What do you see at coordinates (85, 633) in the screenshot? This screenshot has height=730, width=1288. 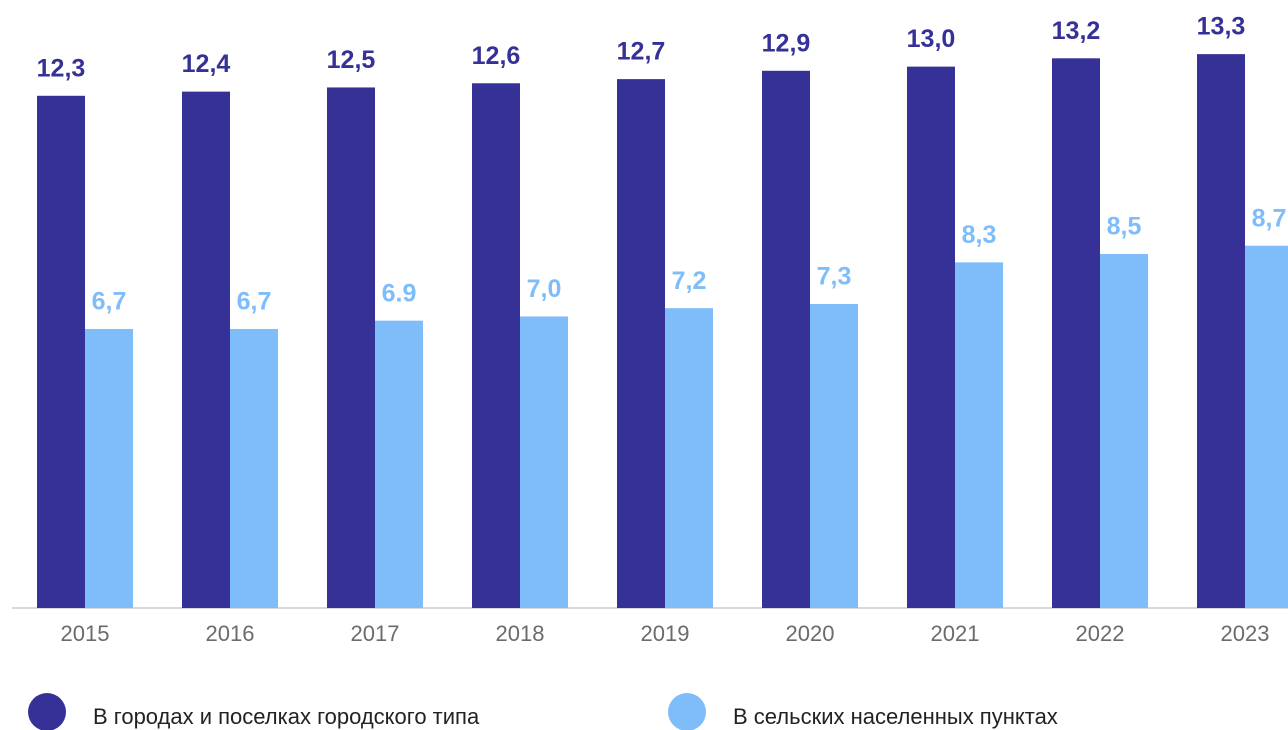 I see `x-tick-label: 2015` at bounding box center [85, 633].